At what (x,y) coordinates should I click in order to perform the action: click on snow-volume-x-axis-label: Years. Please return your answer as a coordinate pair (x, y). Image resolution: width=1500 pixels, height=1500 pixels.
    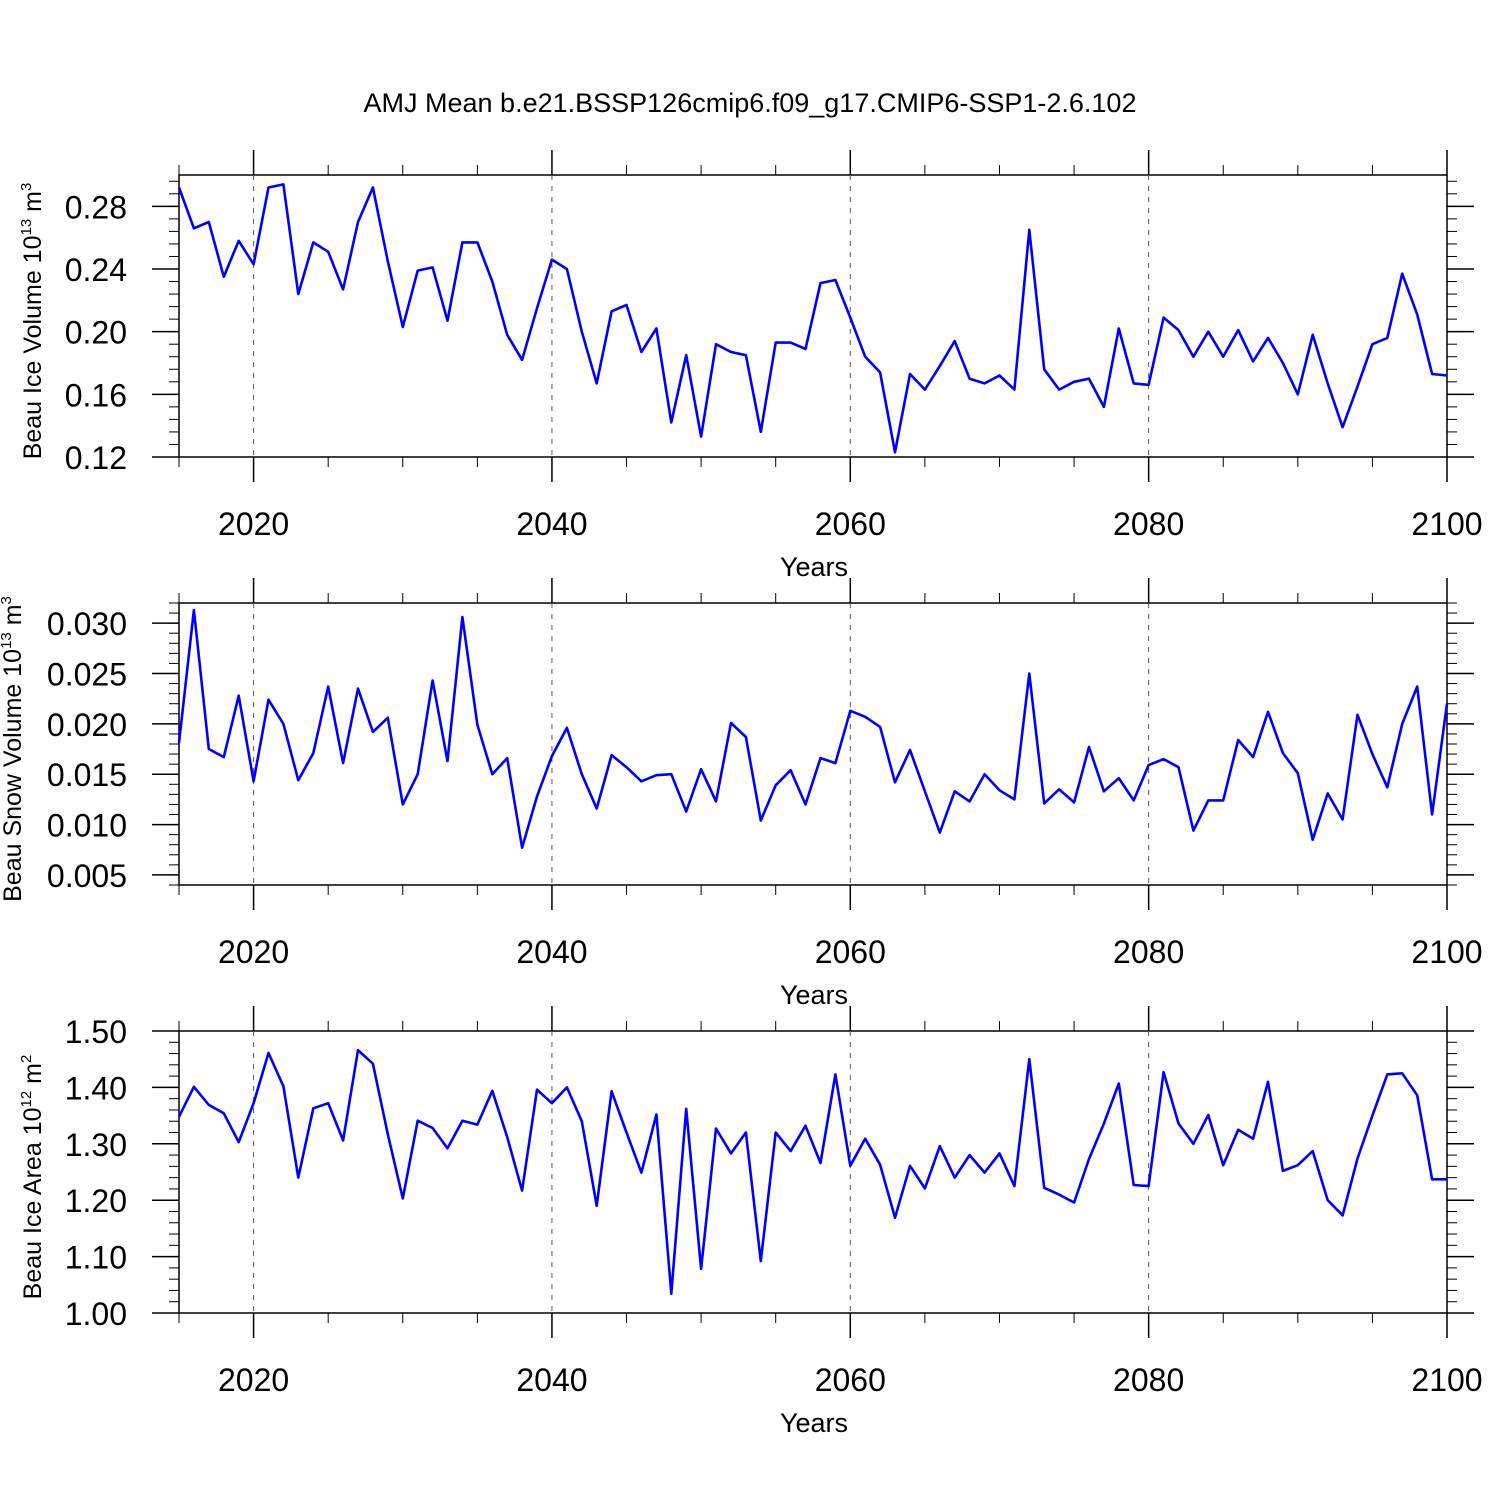
    Looking at the image, I should click on (814, 995).